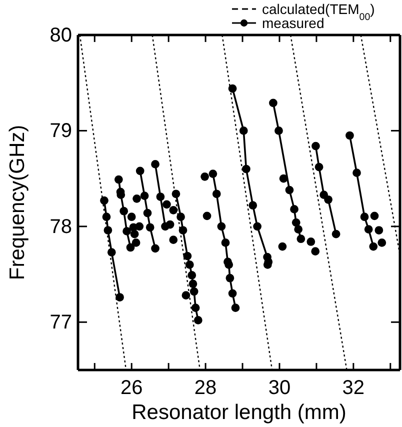  What do you see at coordinates (61, 323) in the screenshot?
I see `y-tick-label: 77` at bounding box center [61, 323].